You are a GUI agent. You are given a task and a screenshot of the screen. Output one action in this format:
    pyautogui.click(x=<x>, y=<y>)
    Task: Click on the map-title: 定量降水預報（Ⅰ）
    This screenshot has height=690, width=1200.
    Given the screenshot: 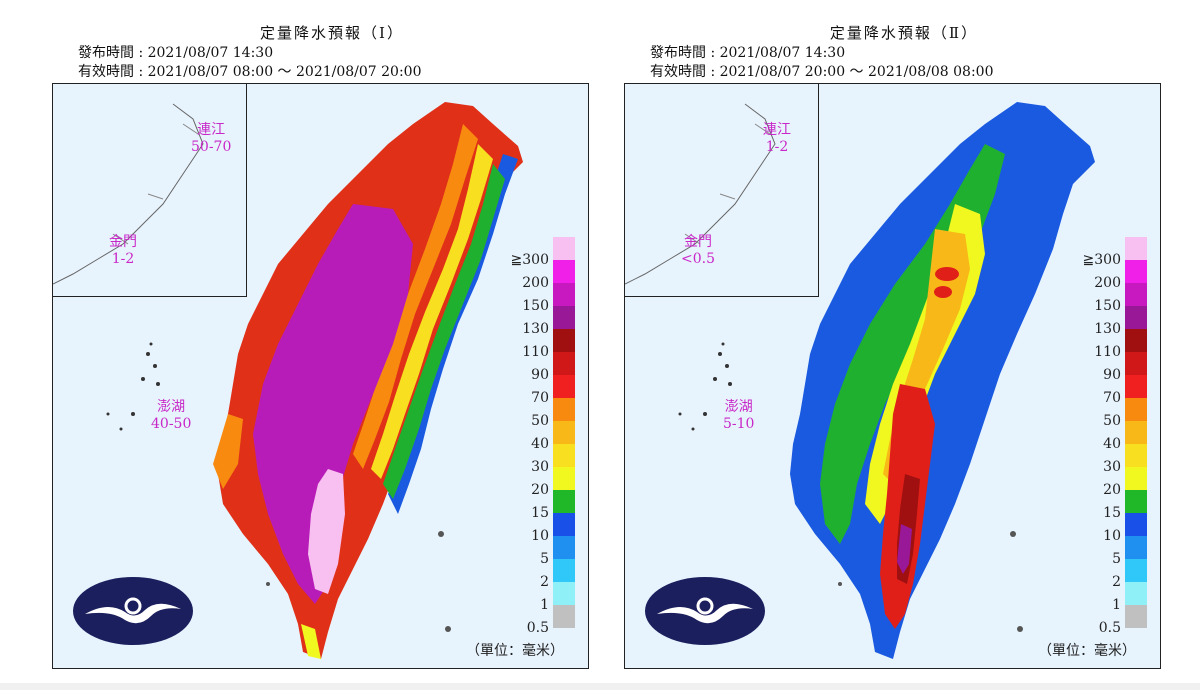 What is the action you would take?
    pyautogui.click(x=332, y=33)
    